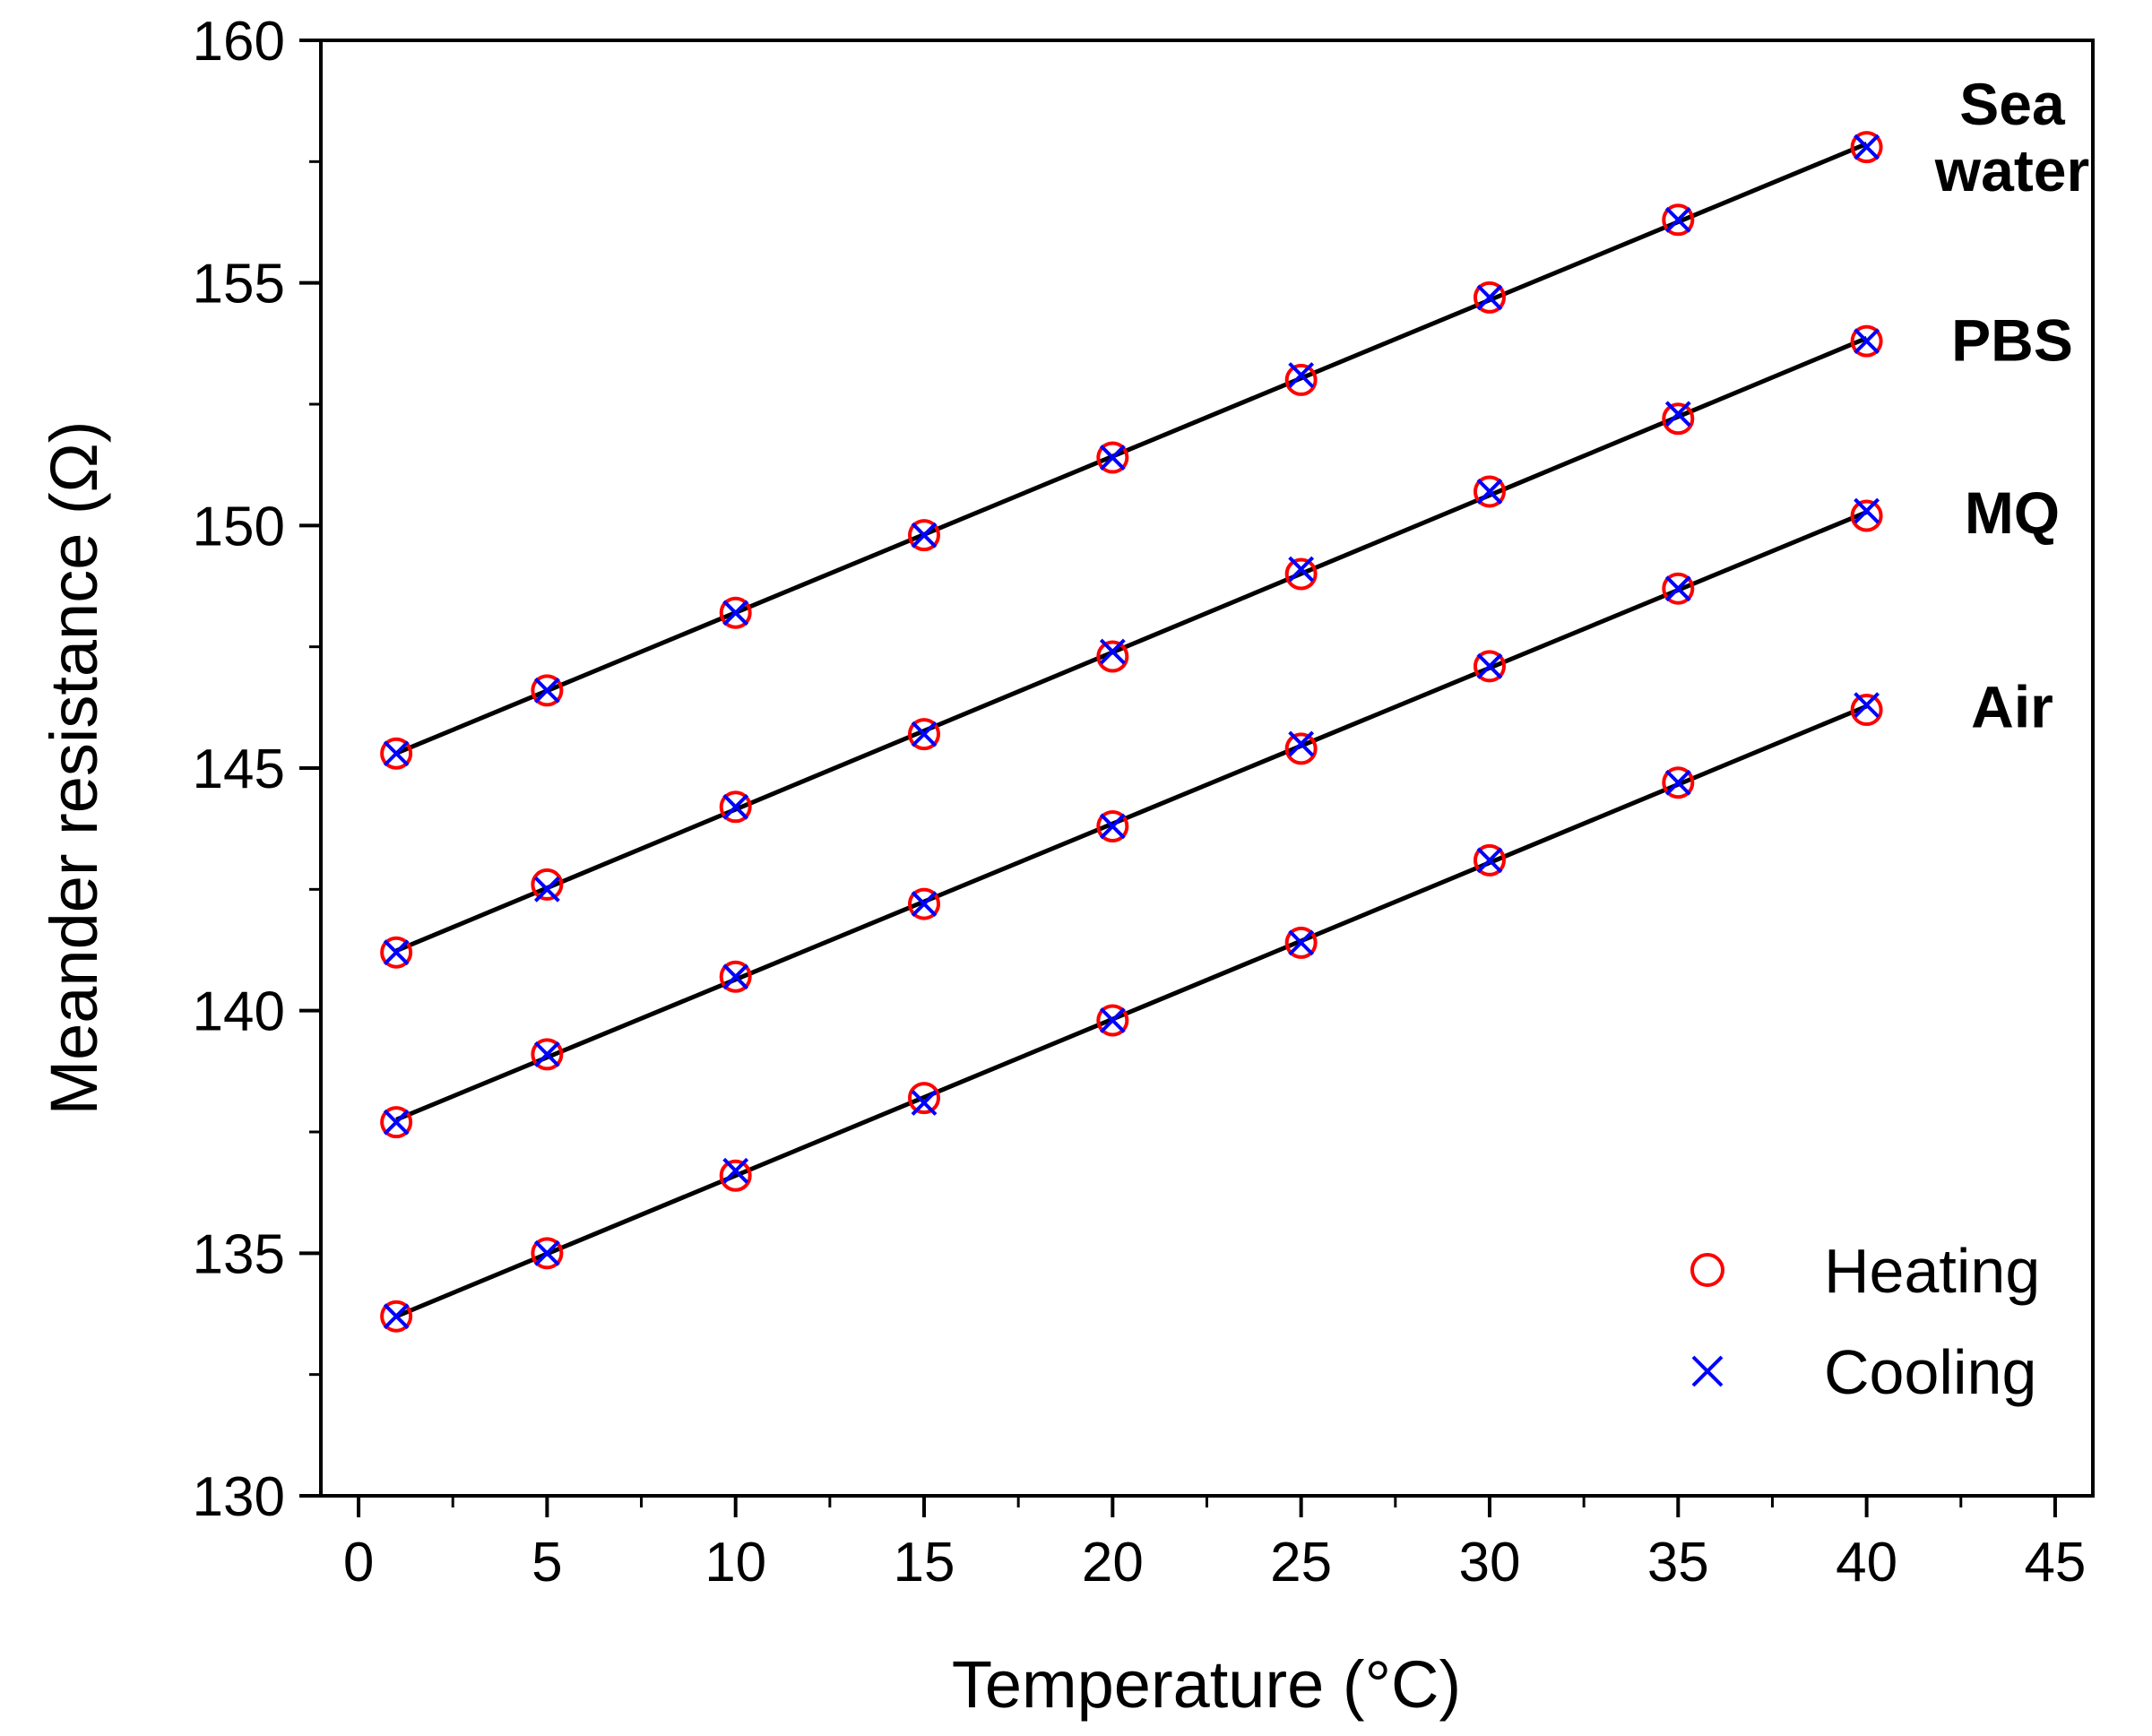 This screenshot has height=1736, width=2152. I want to click on series-label-line: Sea, so click(2012, 104).